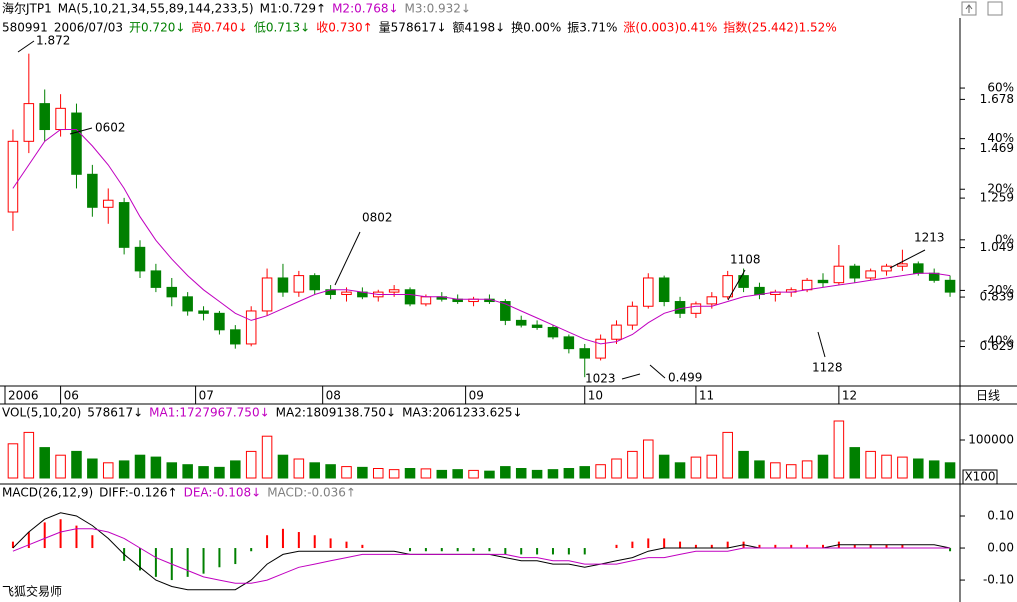 The width and height of the screenshot is (1017, 602). What do you see at coordinates (979, 477) in the screenshot?
I see `unit-label: X100` at bounding box center [979, 477].